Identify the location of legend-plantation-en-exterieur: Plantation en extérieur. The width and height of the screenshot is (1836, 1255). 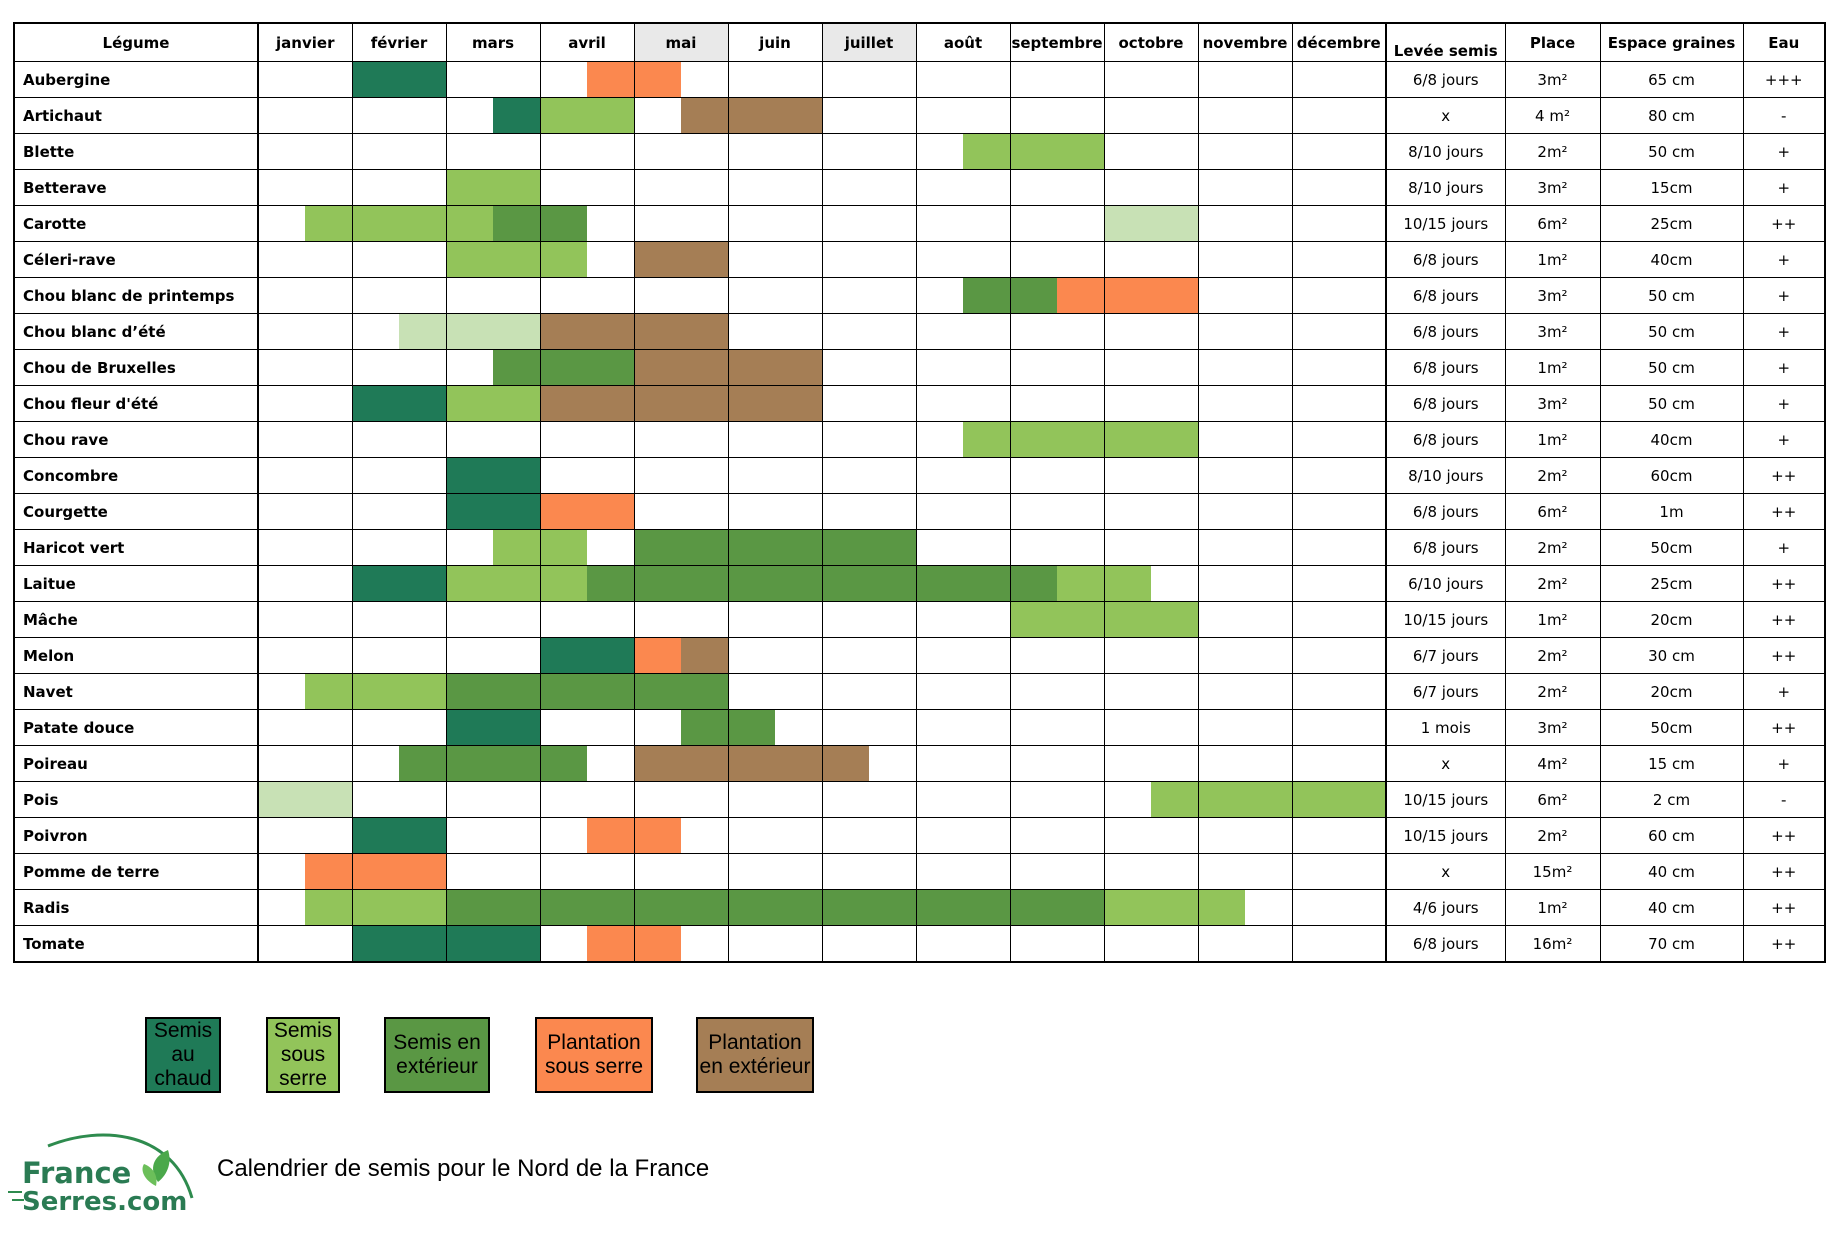
(755, 1055).